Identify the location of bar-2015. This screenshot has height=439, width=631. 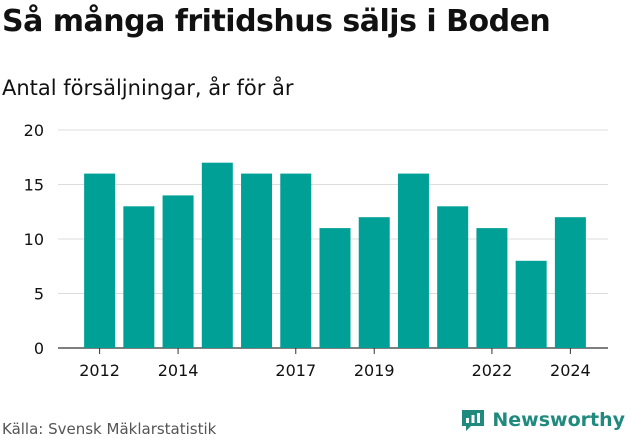
(217, 255).